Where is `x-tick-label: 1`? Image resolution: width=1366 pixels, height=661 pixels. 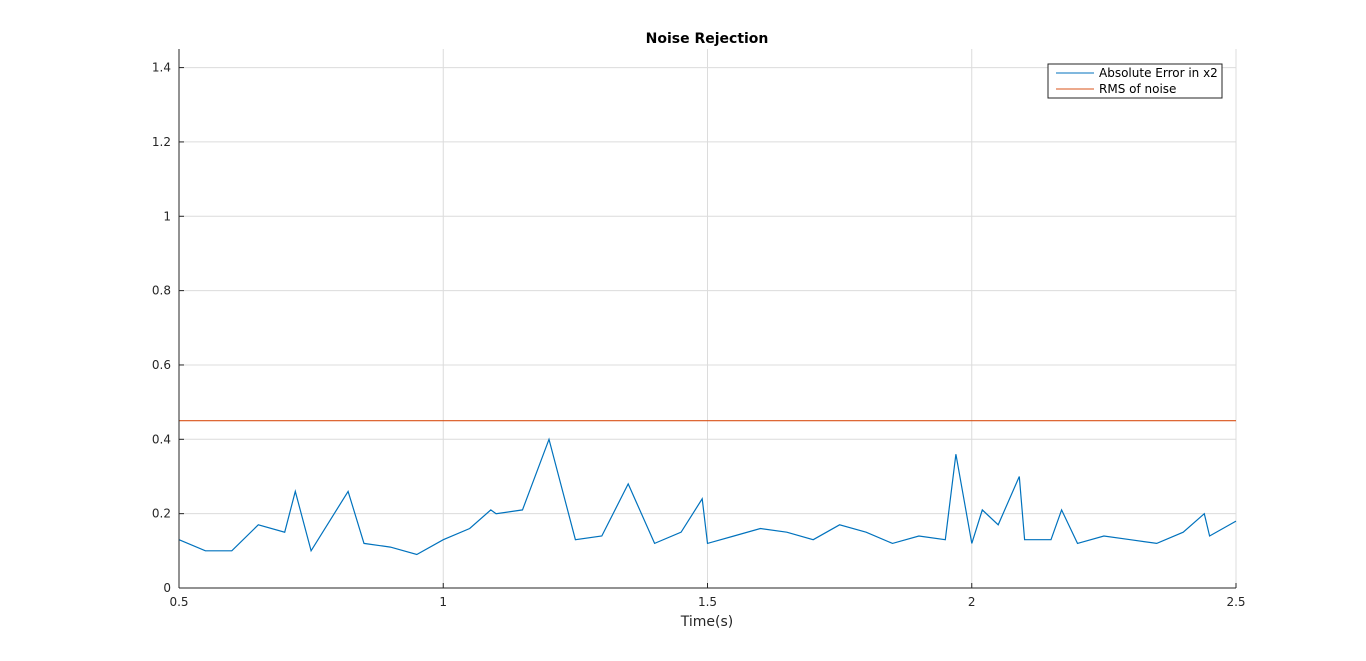 x-tick-label: 1 is located at coordinates (443, 602).